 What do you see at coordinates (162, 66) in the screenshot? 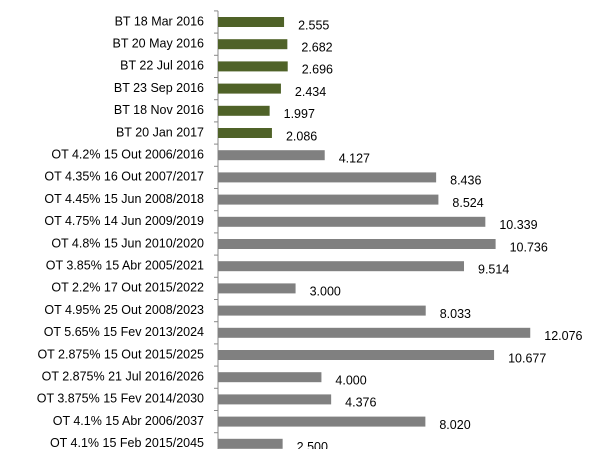
I see `y-tick-label: BT 22 Jul 2016` at bounding box center [162, 66].